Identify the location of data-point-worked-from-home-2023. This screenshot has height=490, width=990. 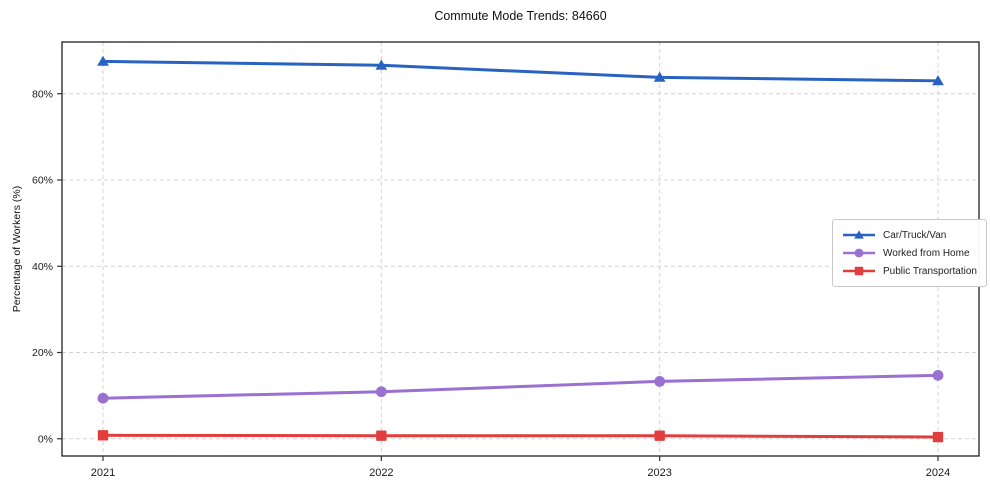
(660, 381).